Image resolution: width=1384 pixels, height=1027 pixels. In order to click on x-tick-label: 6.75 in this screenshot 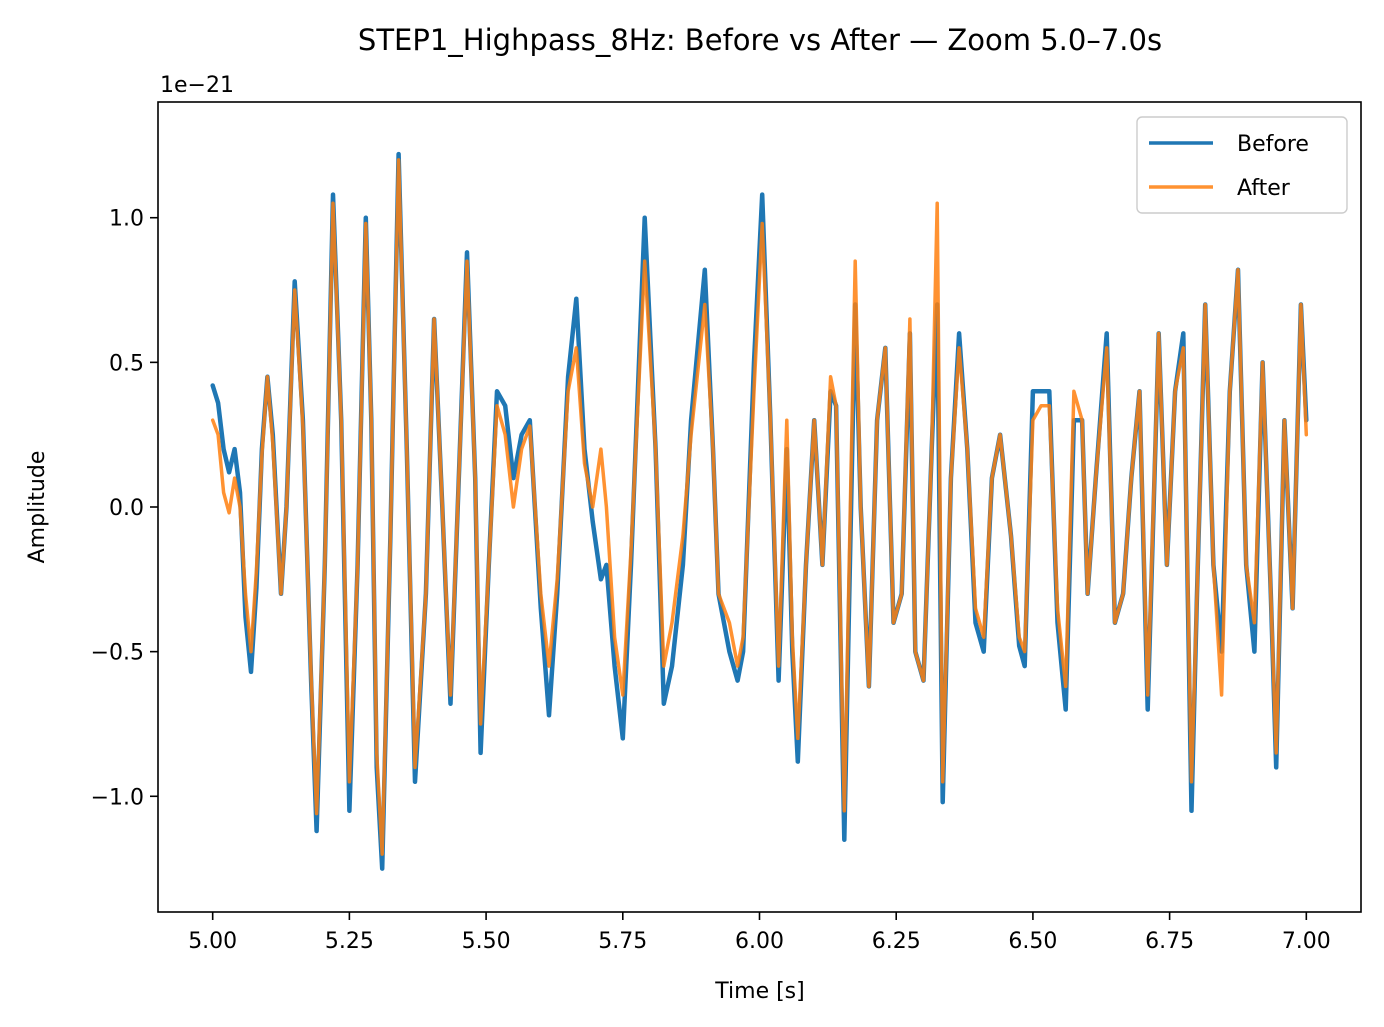, I will do `click(1169, 941)`.